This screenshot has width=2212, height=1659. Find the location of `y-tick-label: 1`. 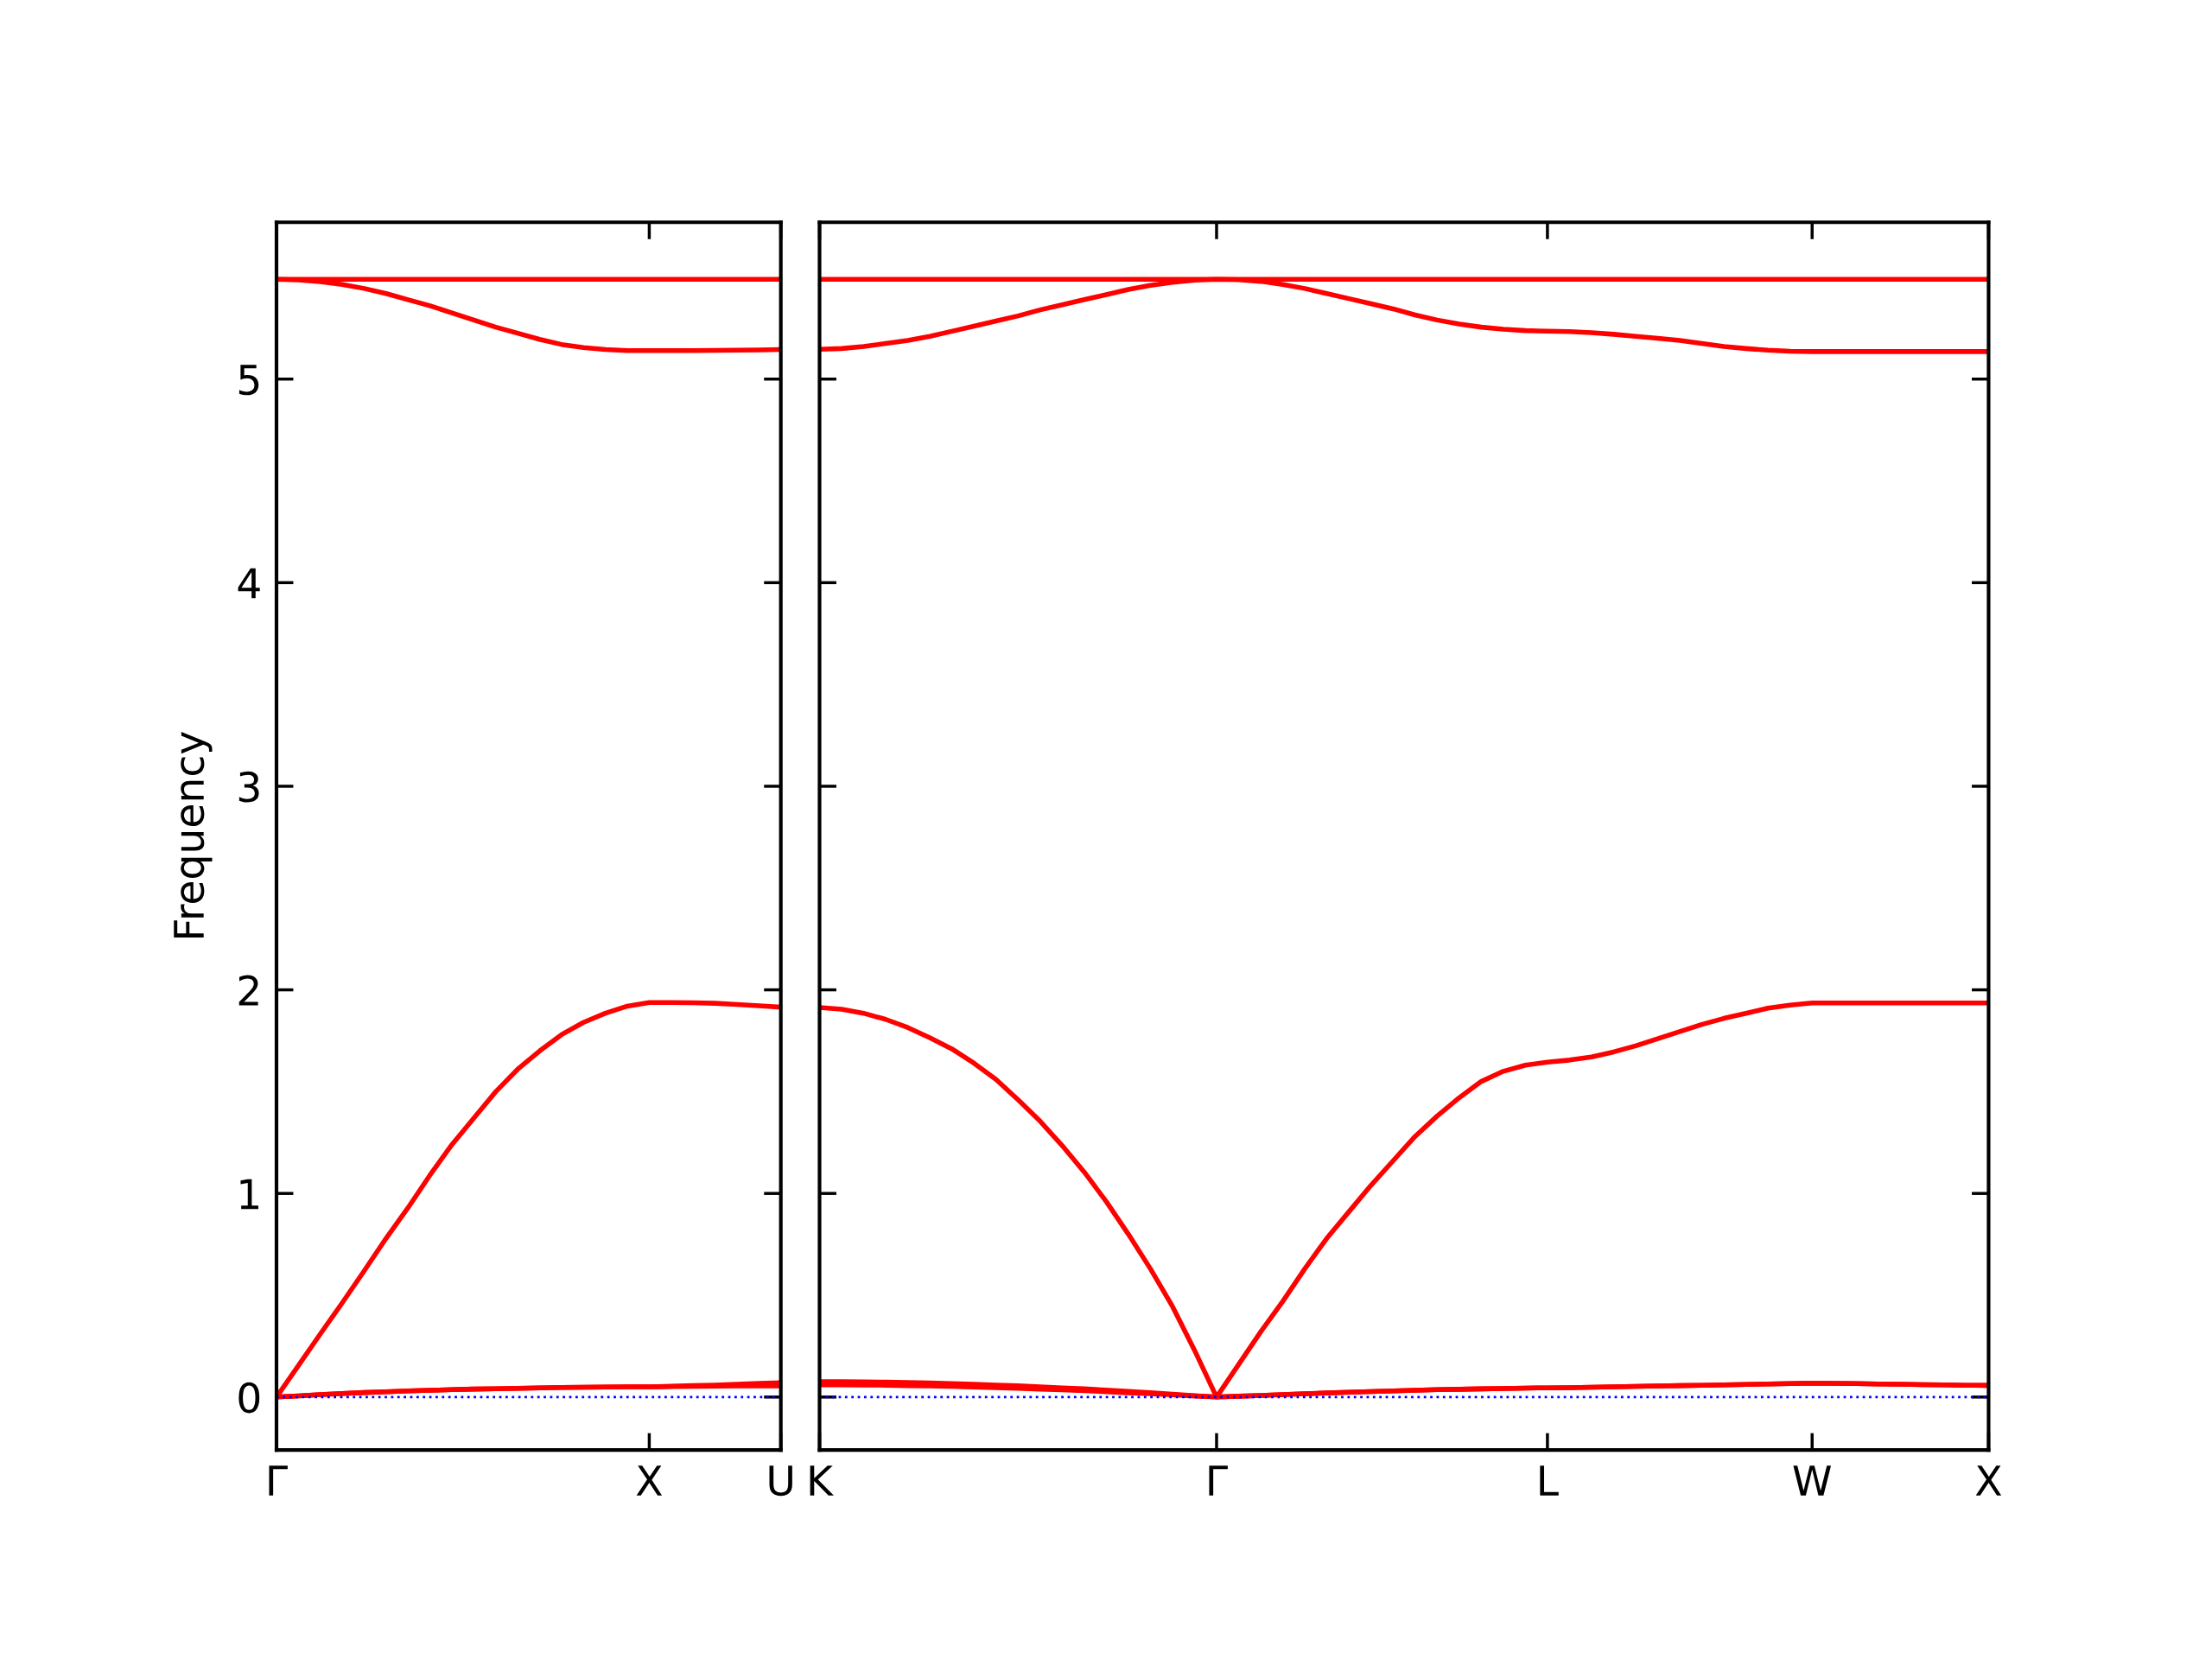

y-tick-label: 1 is located at coordinates (249, 1194).